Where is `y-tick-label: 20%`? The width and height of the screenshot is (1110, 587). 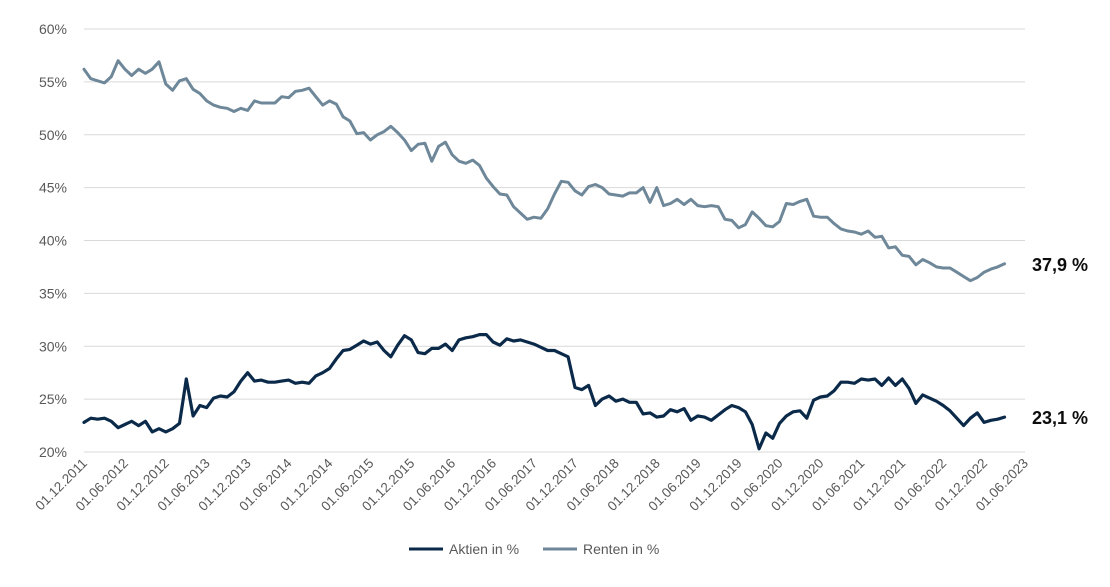
y-tick-label: 20% is located at coordinates (53, 452).